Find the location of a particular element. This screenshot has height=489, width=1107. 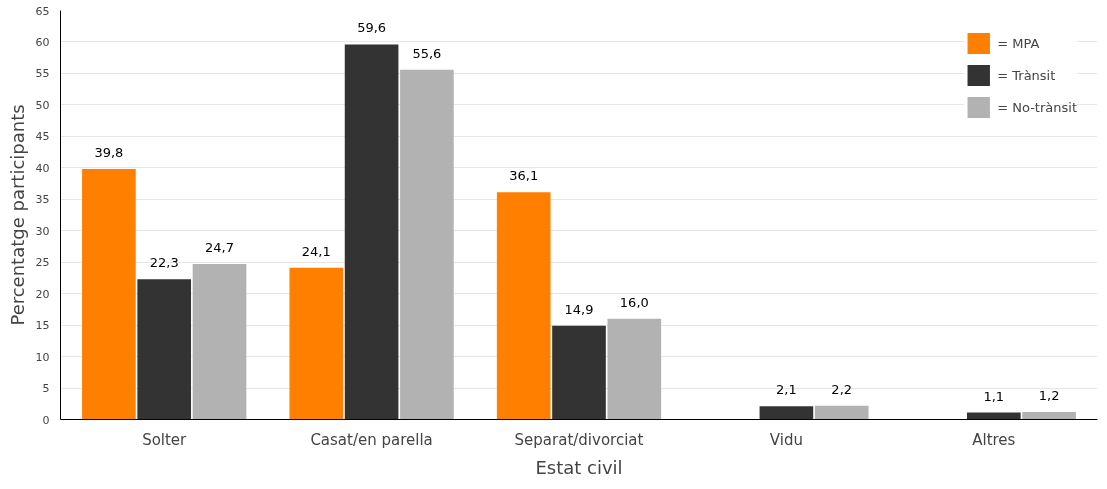

data-label: 55,6 is located at coordinates (427, 53).